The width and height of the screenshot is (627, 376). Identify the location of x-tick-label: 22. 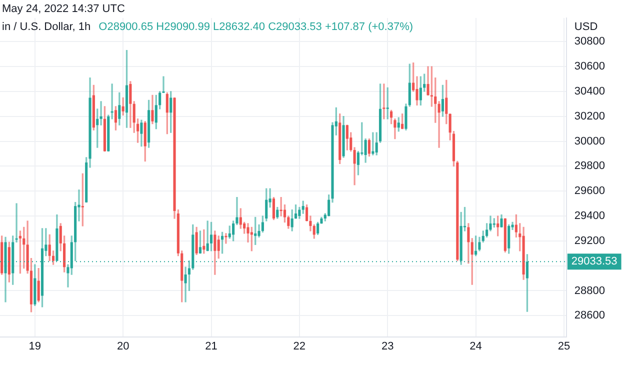
(299, 346).